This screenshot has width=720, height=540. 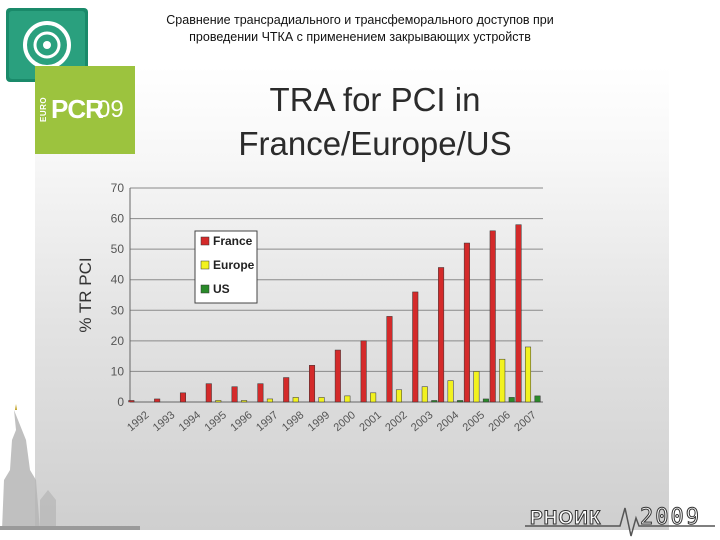 I want to click on y-axis-label: % TR PCI, so click(x=85, y=294).